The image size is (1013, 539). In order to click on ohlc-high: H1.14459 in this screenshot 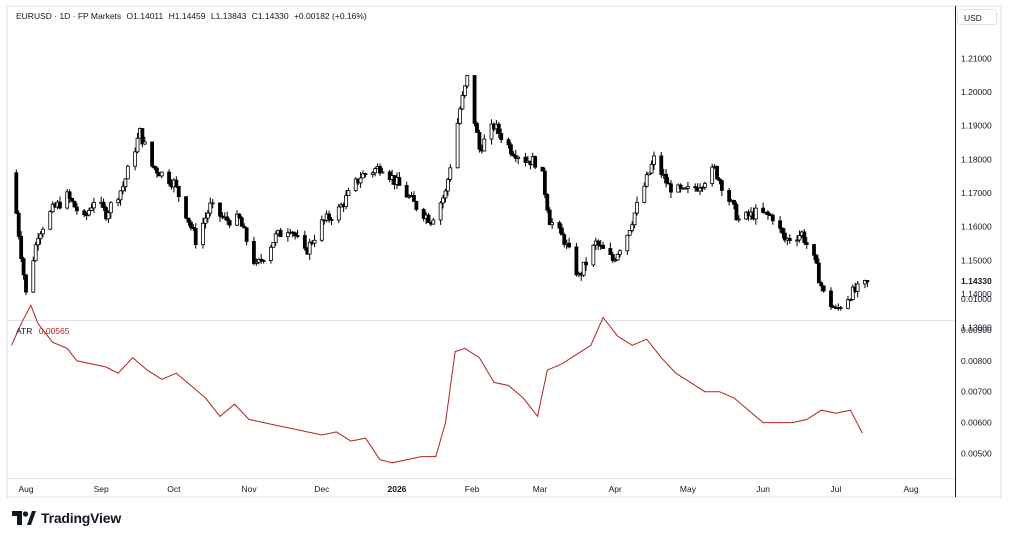, I will do `click(187, 16)`.